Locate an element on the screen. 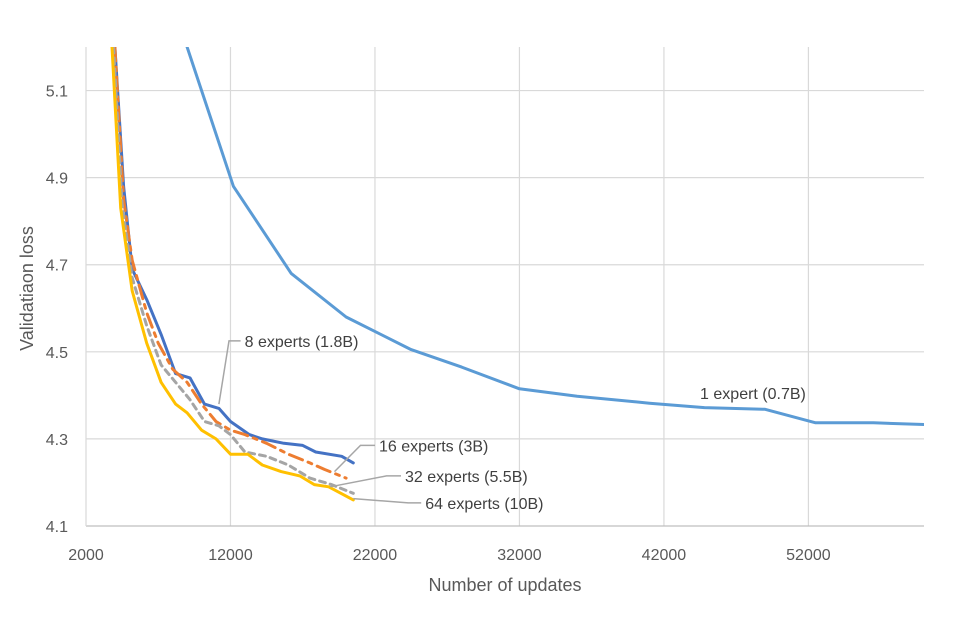 This screenshot has height=636, width=972. x-tick-label: 52000 is located at coordinates (808, 555).